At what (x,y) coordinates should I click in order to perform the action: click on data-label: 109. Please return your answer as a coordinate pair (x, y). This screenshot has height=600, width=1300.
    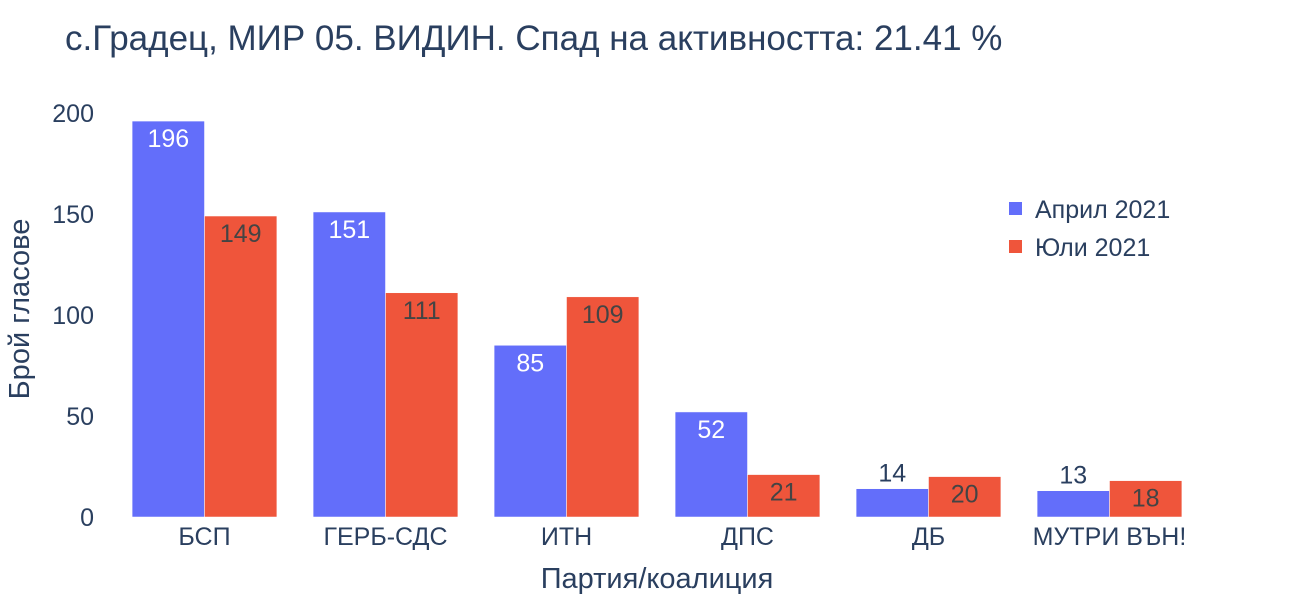
    Looking at the image, I should click on (603, 315).